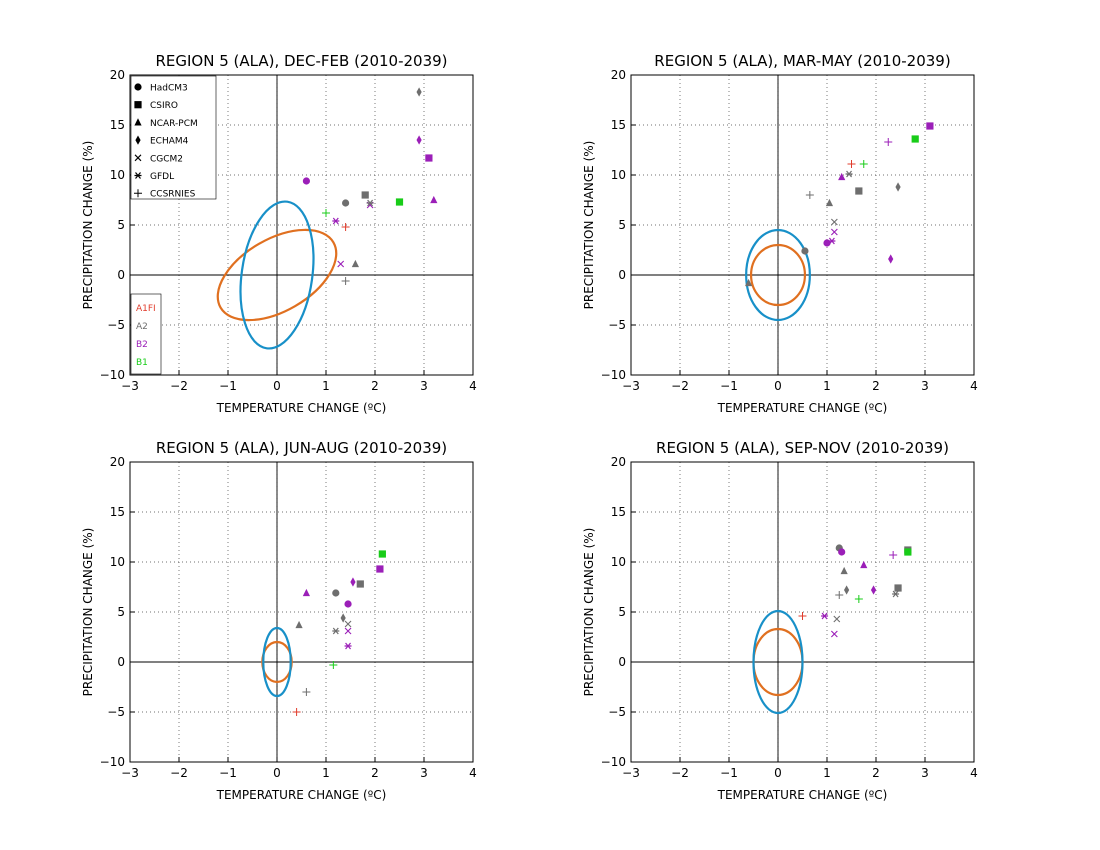  I want to click on legend-scenario-label: A1FI, so click(146, 309).